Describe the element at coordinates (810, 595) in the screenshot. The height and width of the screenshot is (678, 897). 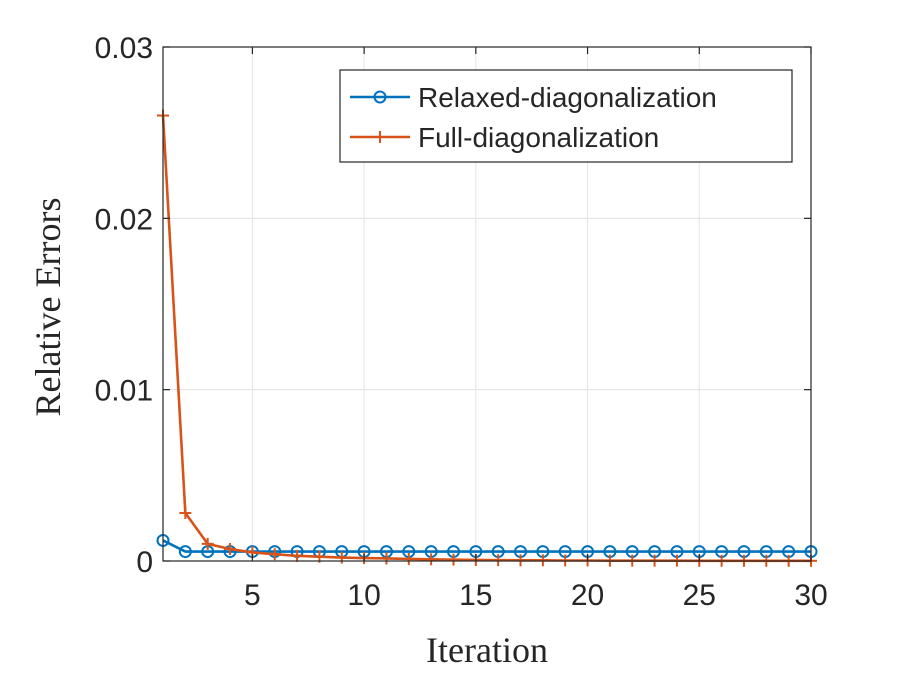
I see `x-tick-label: 30` at that location.